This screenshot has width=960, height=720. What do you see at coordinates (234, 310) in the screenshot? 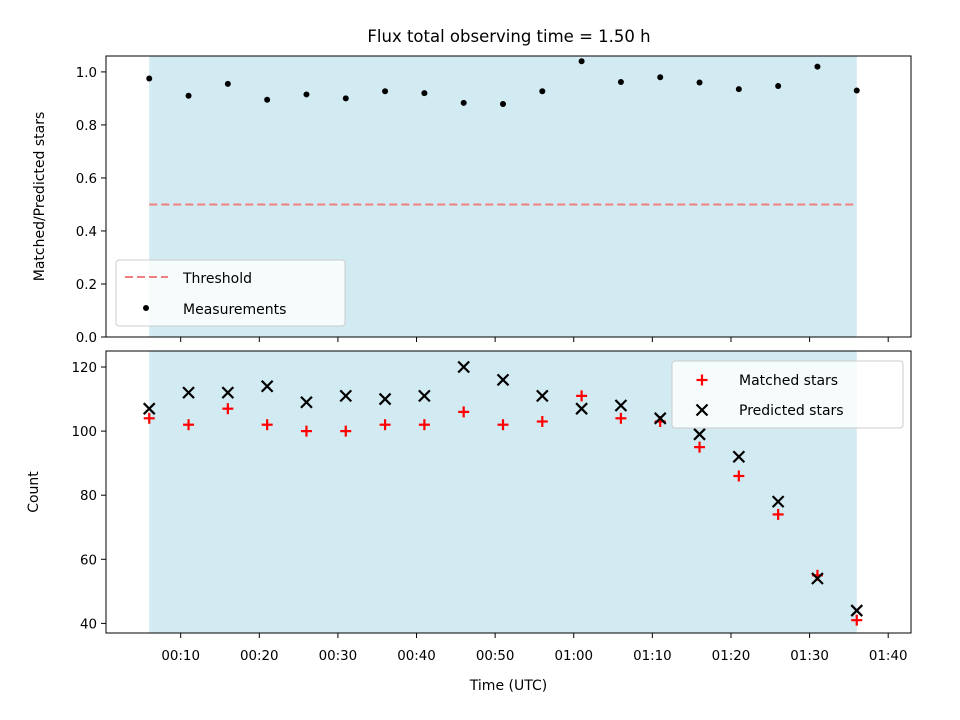
I see `measurement-legend-label: Measurements` at bounding box center [234, 310].